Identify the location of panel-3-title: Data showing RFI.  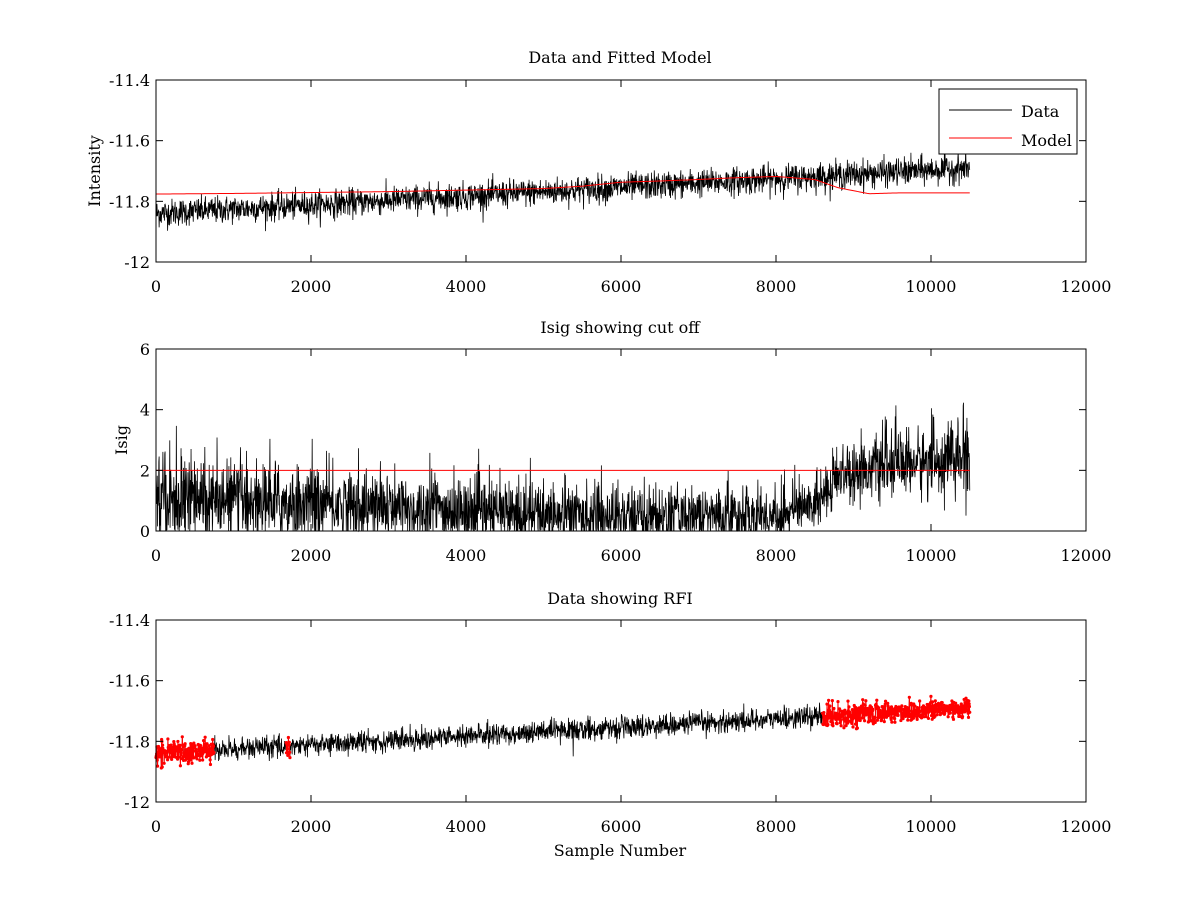
(619, 598).